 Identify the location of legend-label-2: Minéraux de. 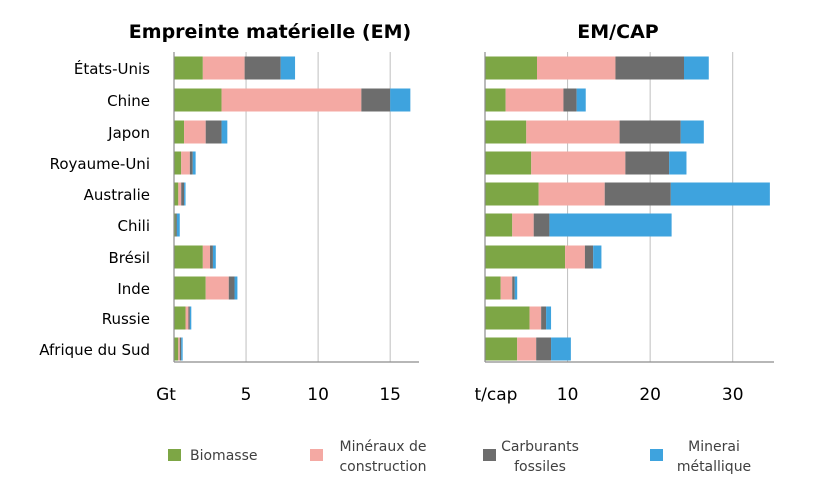
(383, 447).